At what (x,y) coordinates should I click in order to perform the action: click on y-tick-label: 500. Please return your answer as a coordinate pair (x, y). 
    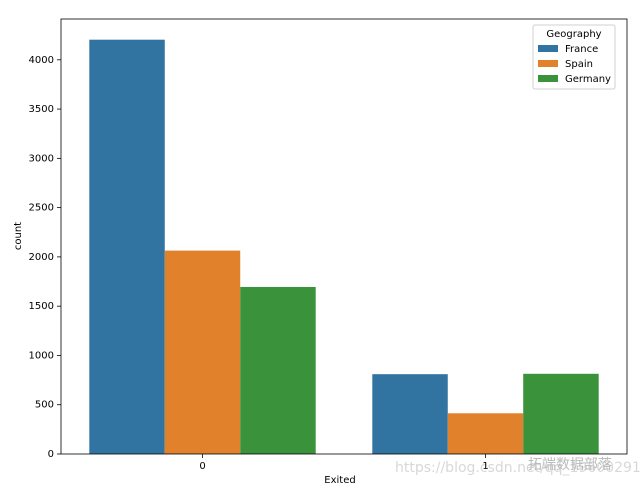
    Looking at the image, I should click on (44, 405).